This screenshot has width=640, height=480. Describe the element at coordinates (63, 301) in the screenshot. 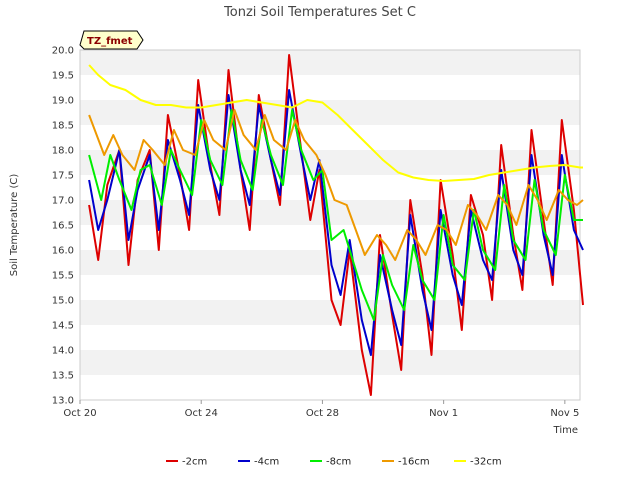

I see `y-tick-label: 15.0` at that location.